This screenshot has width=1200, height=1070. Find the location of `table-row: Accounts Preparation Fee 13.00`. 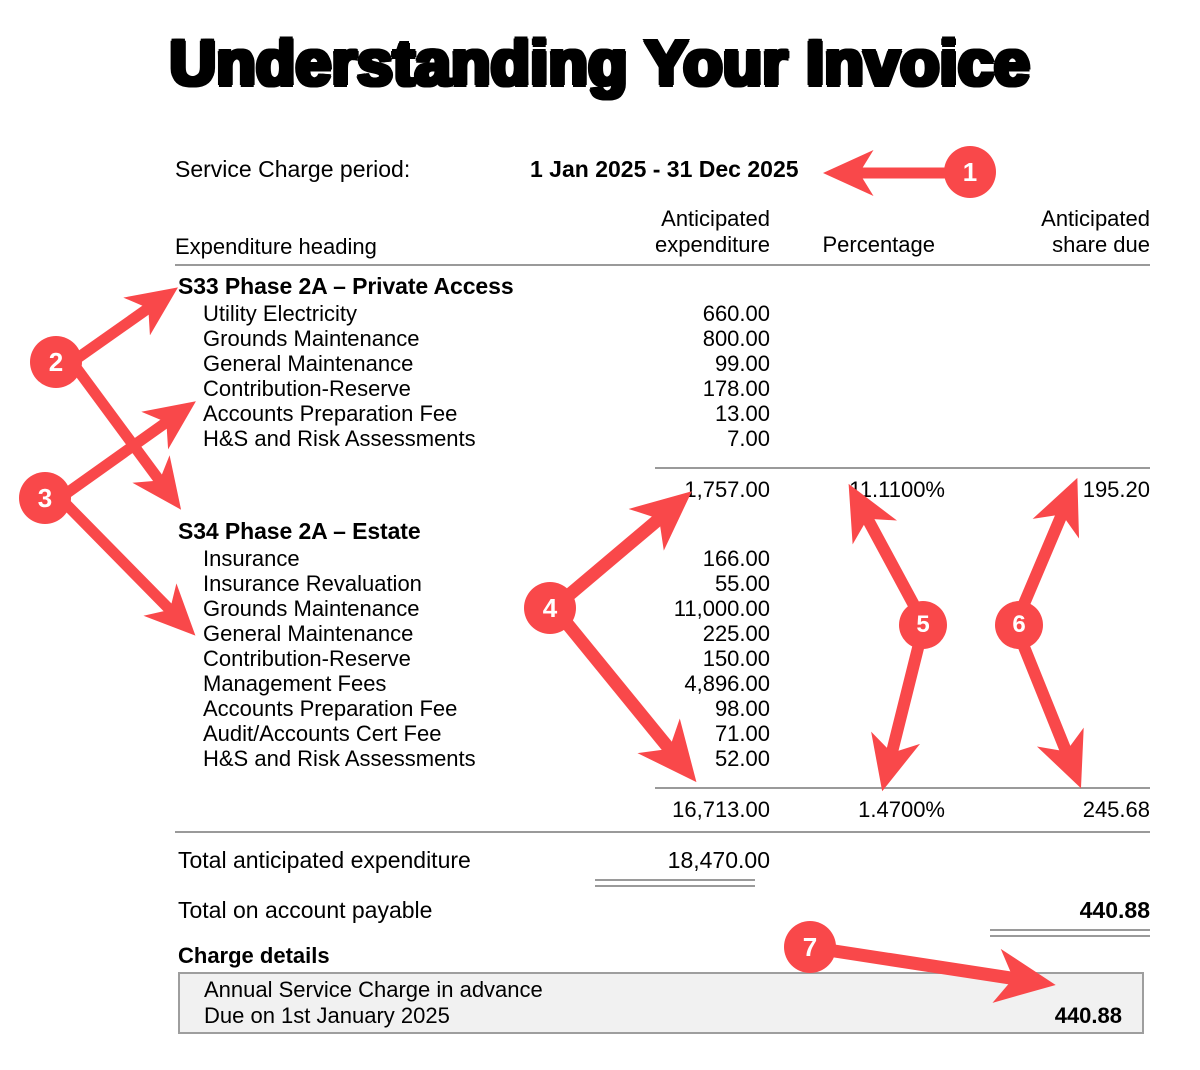

table-row: Accounts Preparation Fee 13.00 is located at coordinates (662, 413).